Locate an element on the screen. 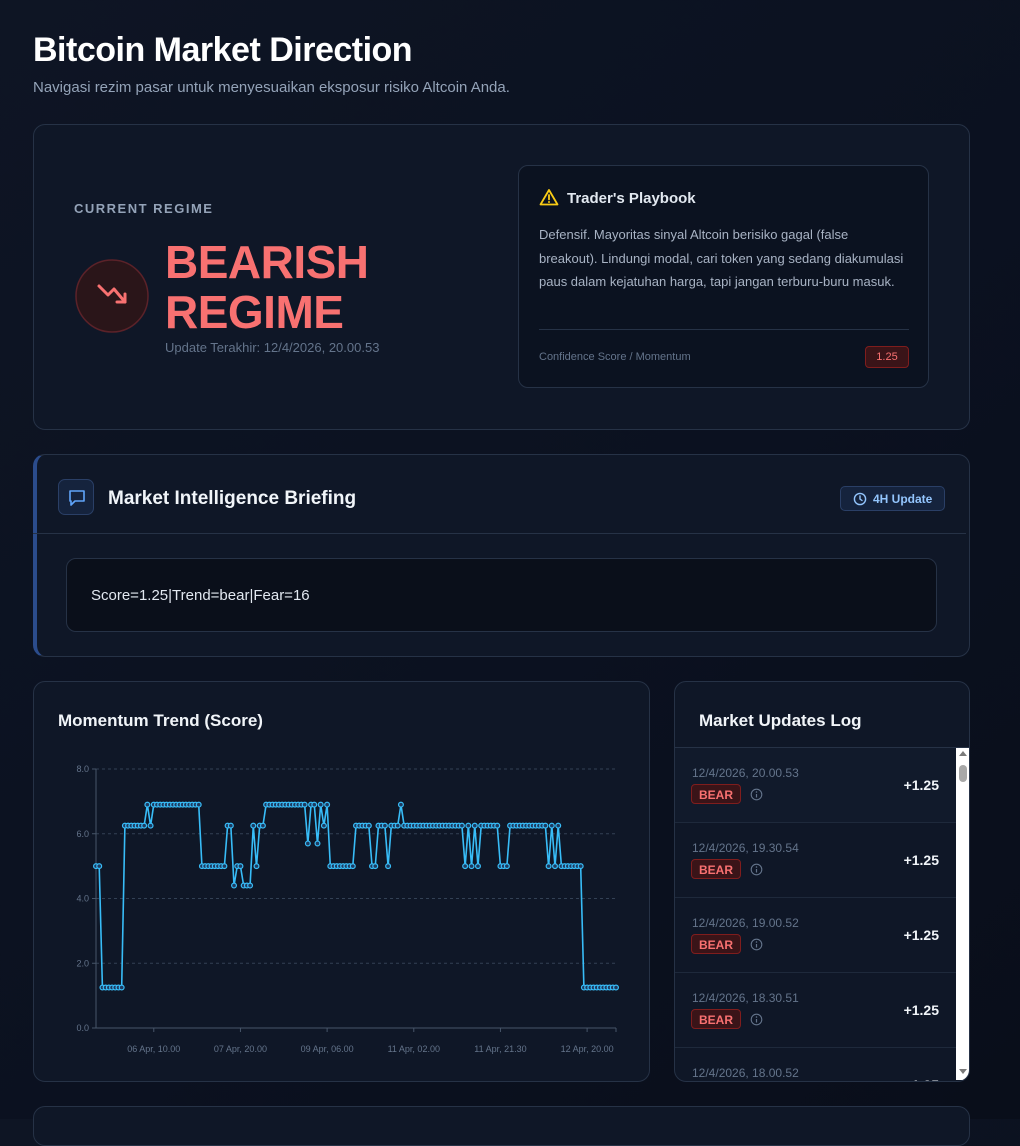 This screenshot has height=1146, width=1020. y-tick-label: 8.0 is located at coordinates (82, 769).